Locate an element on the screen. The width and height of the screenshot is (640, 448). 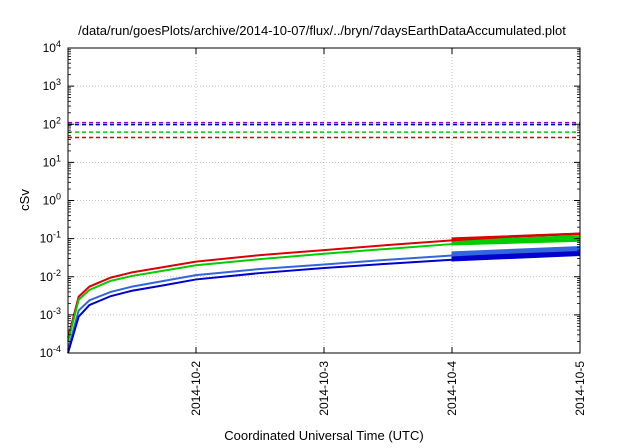
y-tick-exponent: 1 is located at coordinates (58, 158).